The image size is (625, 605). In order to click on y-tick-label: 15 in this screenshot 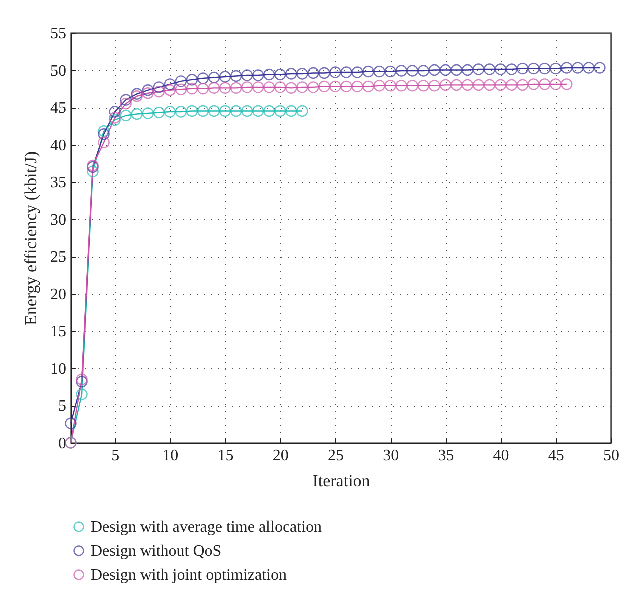, I will do `click(58, 332)`.